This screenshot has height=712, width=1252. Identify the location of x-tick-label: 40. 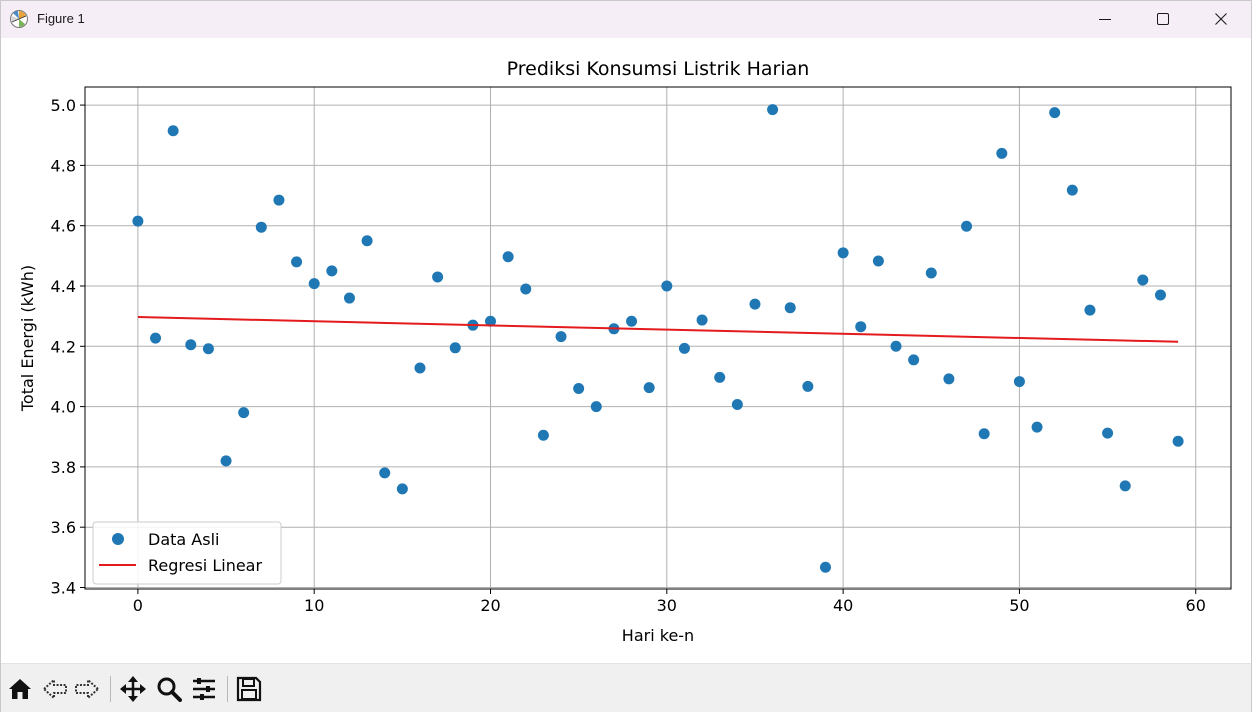
(843, 605).